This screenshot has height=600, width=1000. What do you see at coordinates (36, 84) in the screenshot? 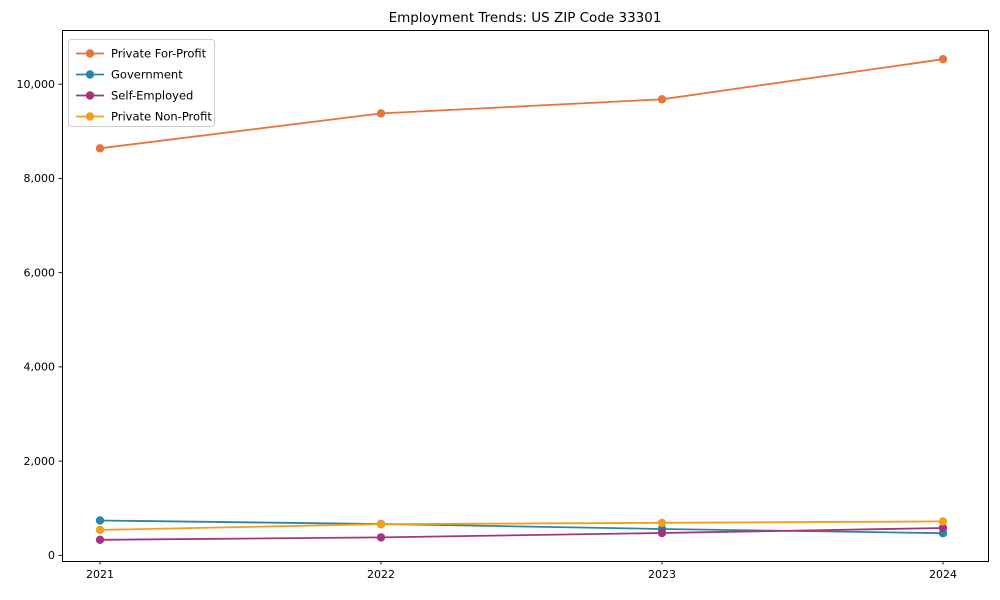
I see `y-tick-label: 10,000` at bounding box center [36, 84].